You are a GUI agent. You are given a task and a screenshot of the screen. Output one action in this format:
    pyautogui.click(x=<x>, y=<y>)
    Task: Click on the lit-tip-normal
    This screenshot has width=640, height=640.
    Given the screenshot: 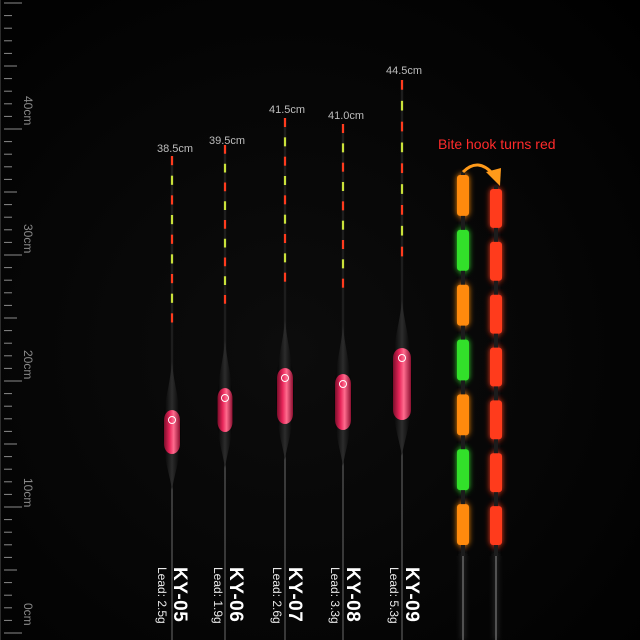 What is the action you would take?
    pyautogui.click(x=463, y=406)
    